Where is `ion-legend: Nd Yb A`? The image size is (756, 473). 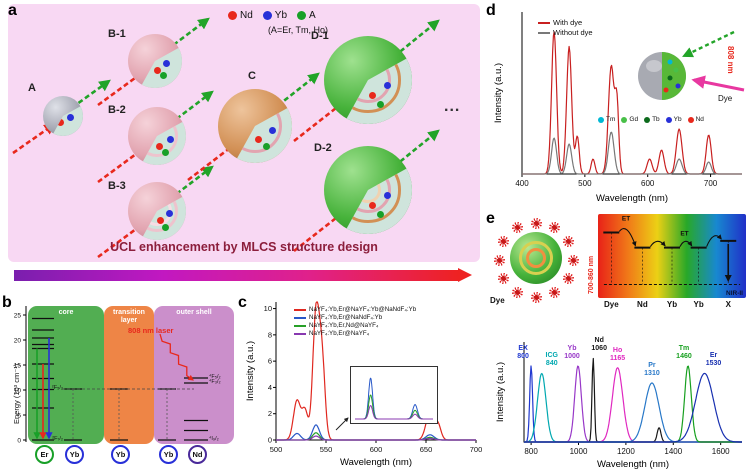
ion-legend: Nd Yb A is located at coordinates (272, 15).